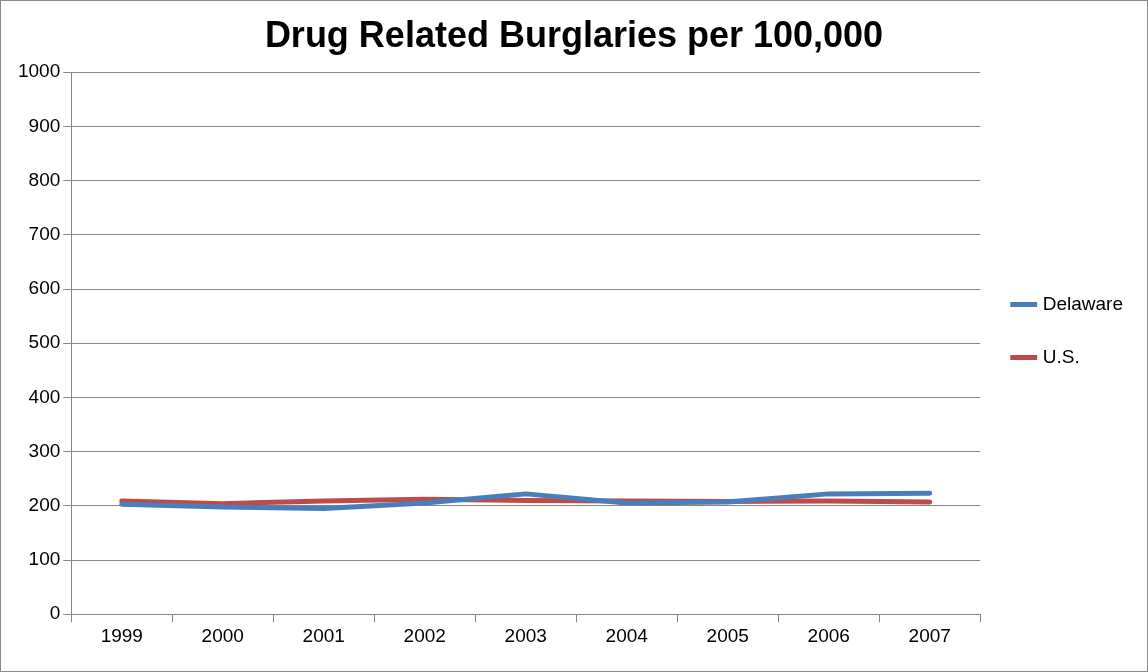 This screenshot has height=672, width=1148. What do you see at coordinates (44, 342) in the screenshot?
I see `y-tick-label: 500` at bounding box center [44, 342].